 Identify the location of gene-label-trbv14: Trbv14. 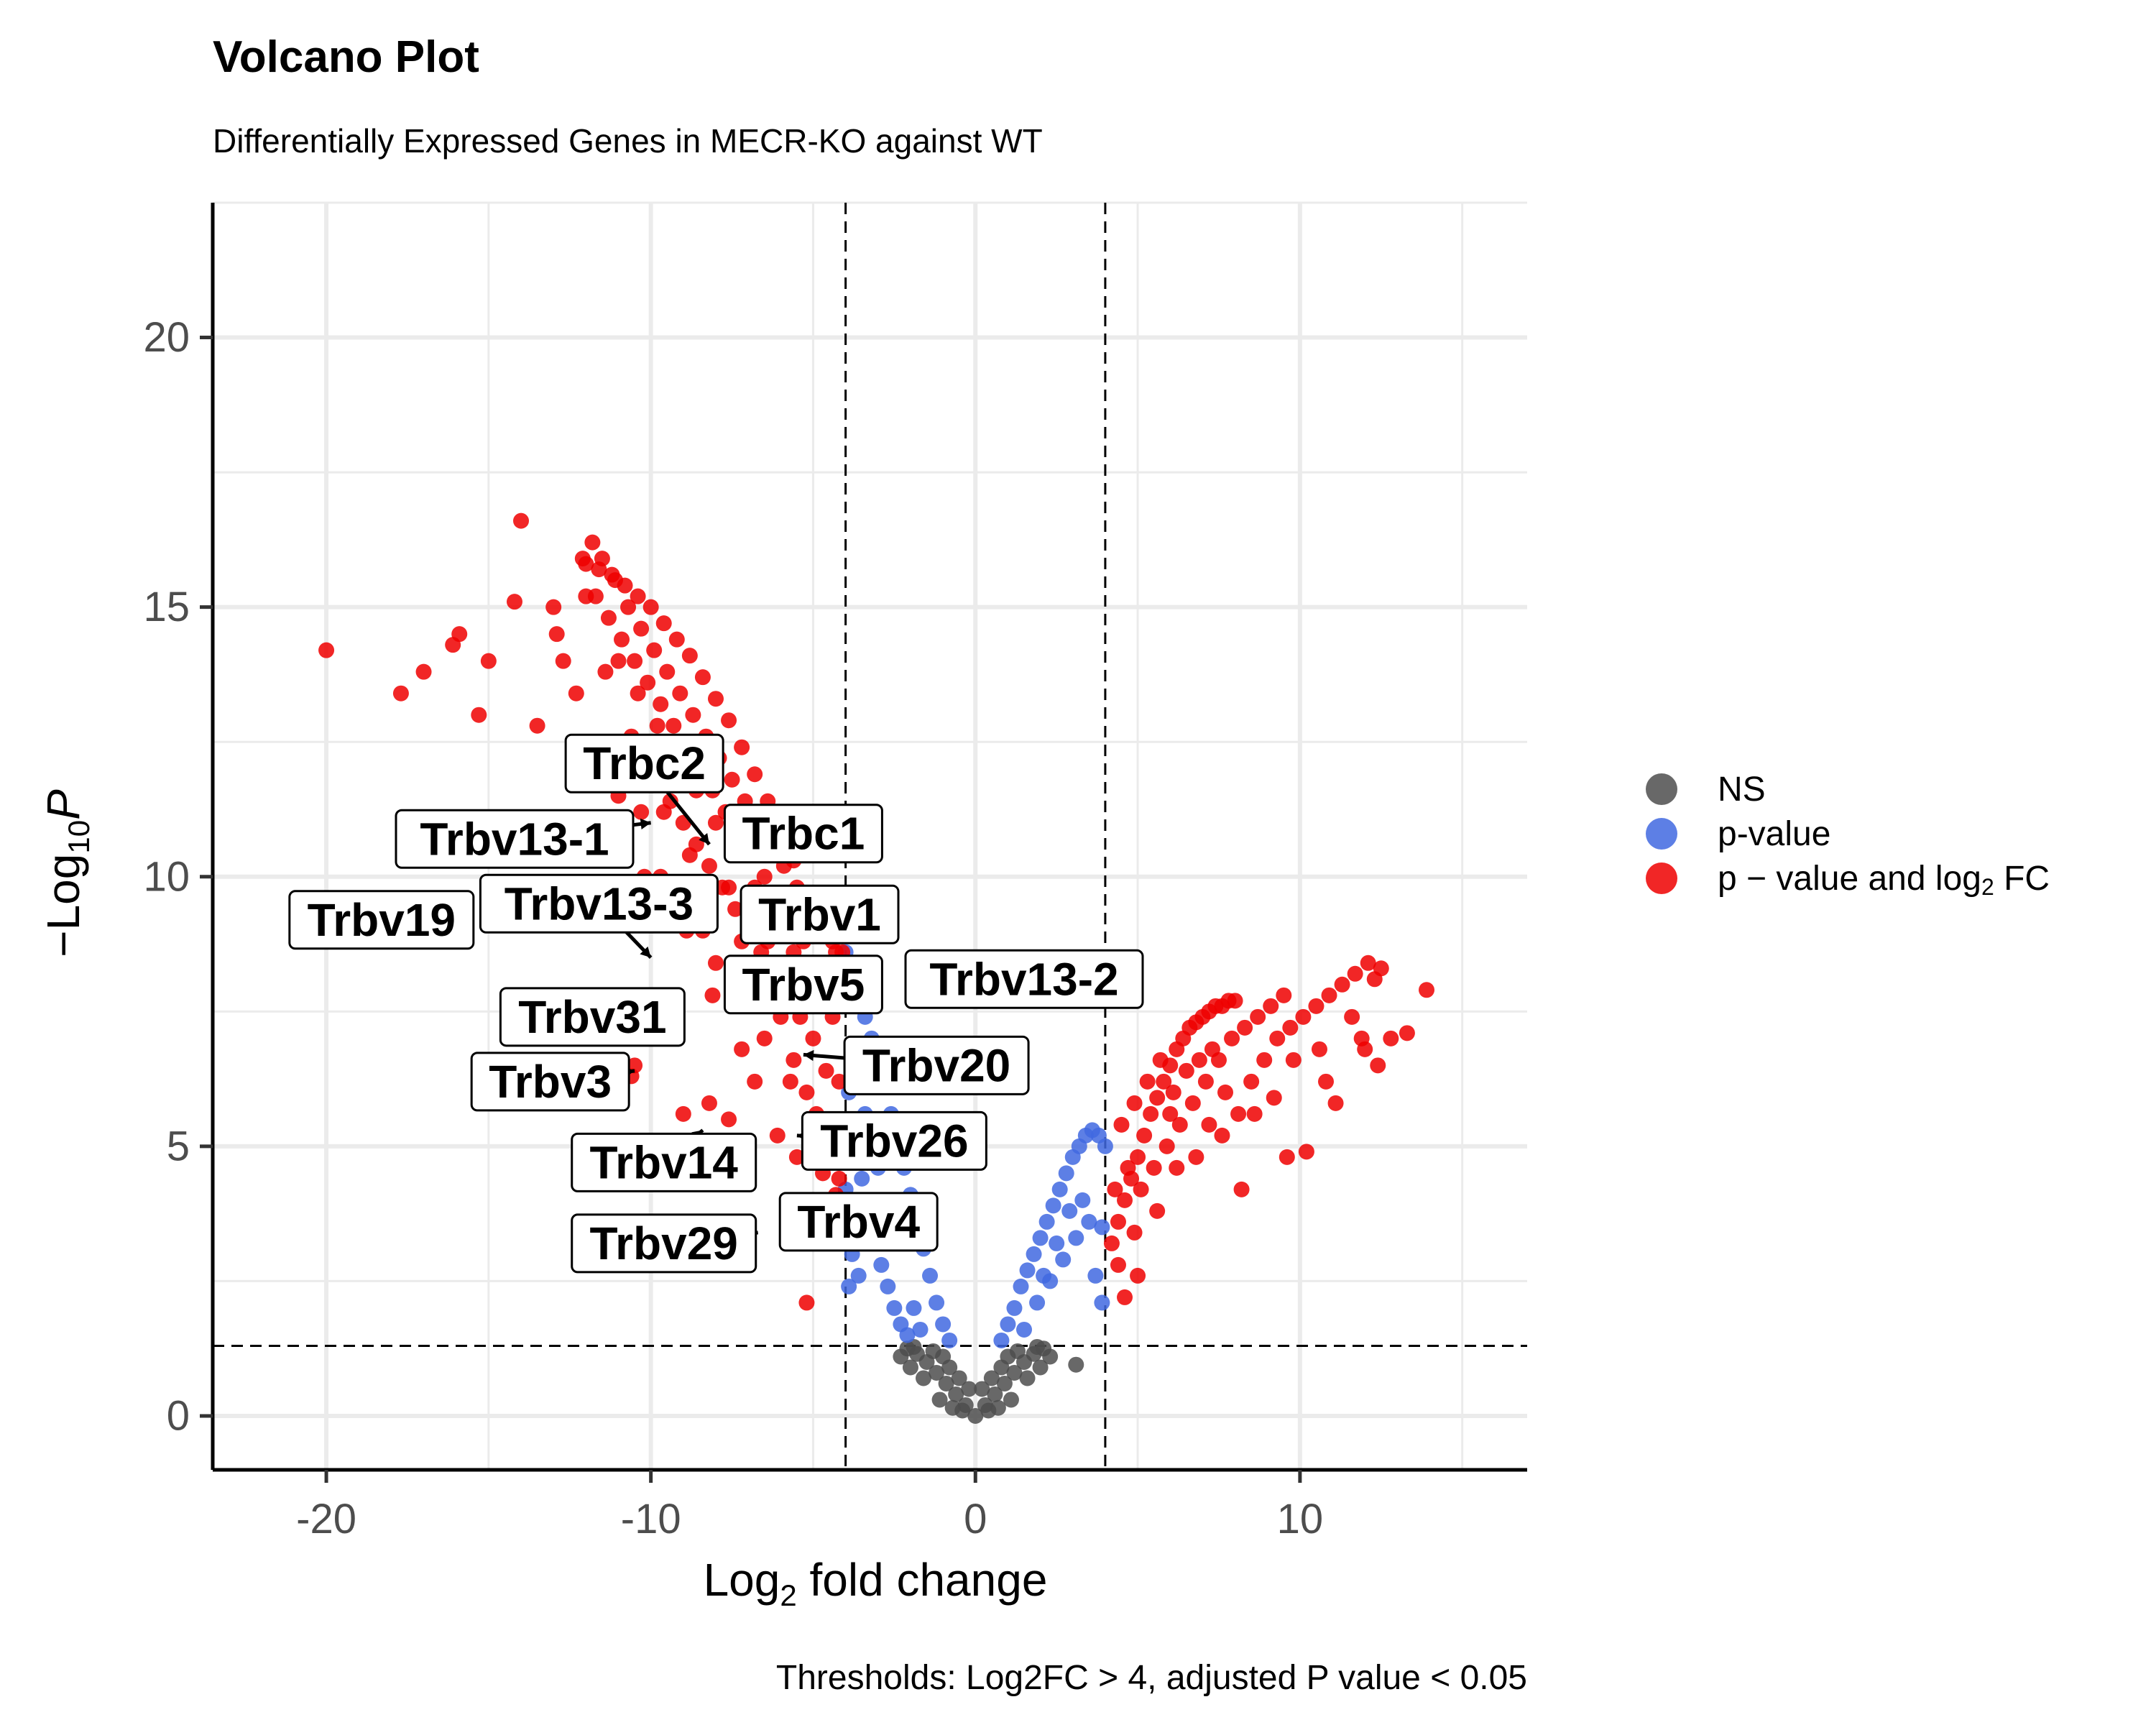
(664, 1160).